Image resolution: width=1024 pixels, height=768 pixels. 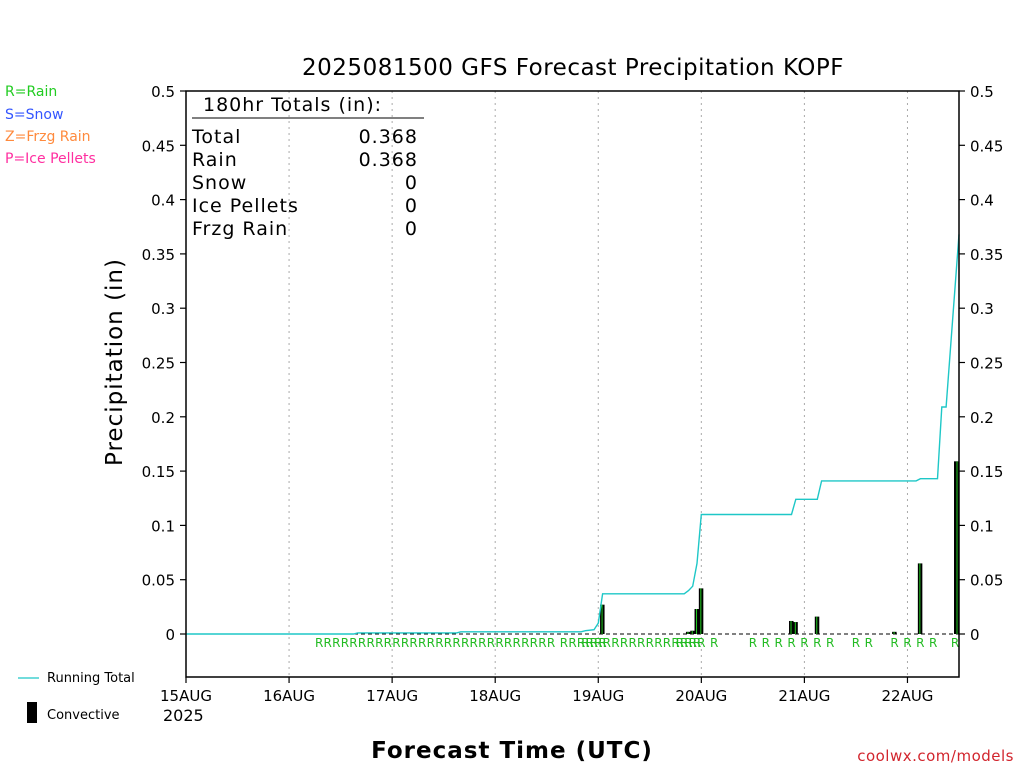 What do you see at coordinates (982, 526) in the screenshot?
I see `y-tick-label-right: 0.1` at bounding box center [982, 526].